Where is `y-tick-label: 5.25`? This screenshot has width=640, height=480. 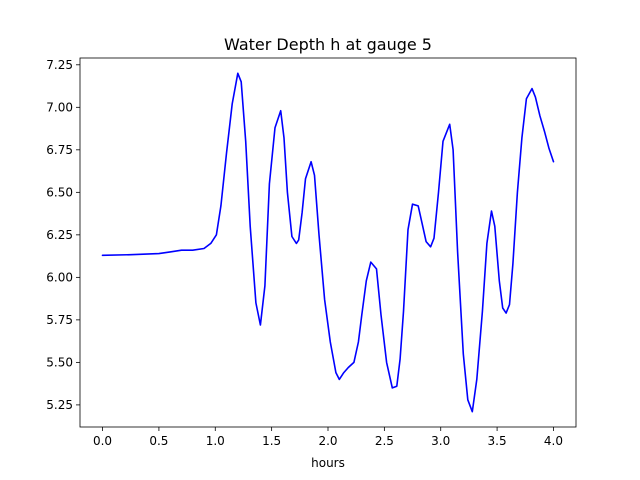
y-tick-label: 5.25 is located at coordinates (59, 405).